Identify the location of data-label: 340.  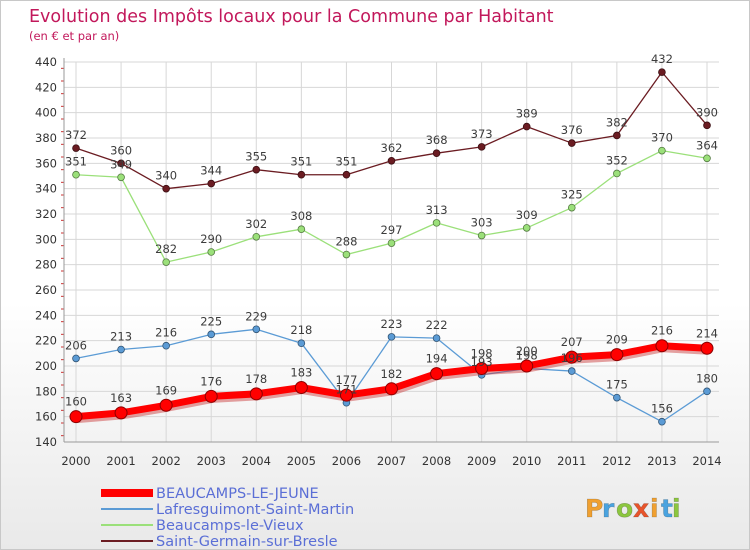
(166, 176).